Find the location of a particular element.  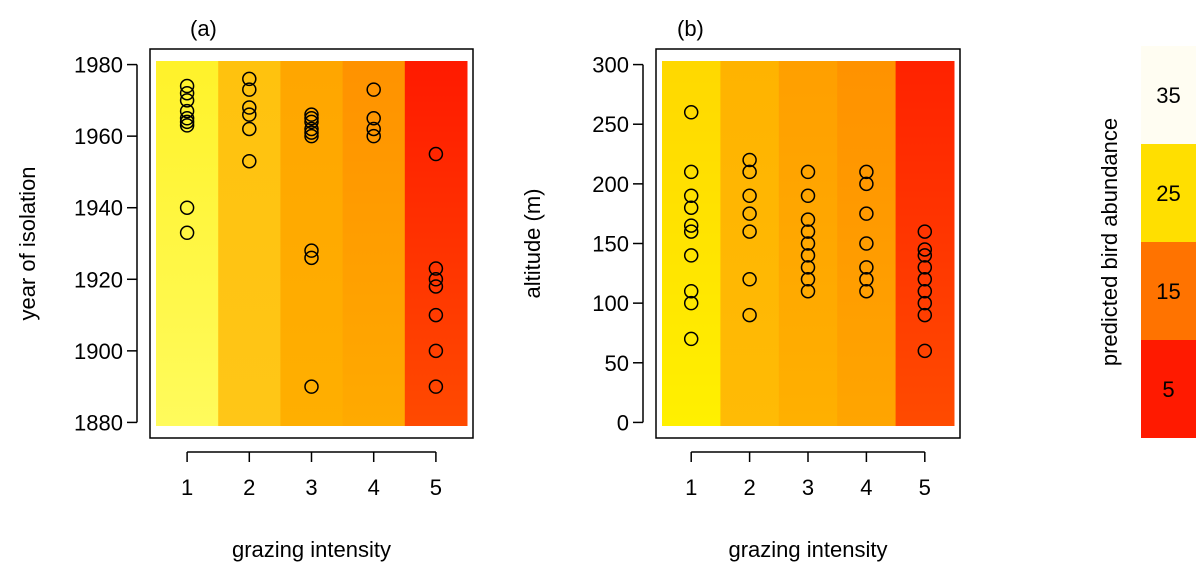

panel-a-points is located at coordinates (311, 232).